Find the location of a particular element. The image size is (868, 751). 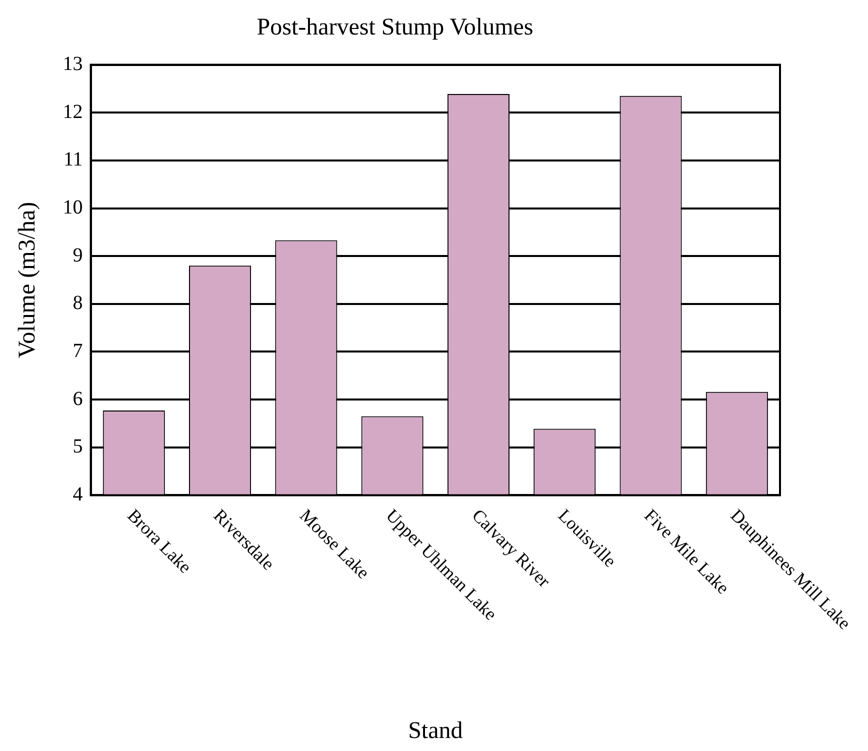

y-tick-label: 5 is located at coordinates (77, 447).